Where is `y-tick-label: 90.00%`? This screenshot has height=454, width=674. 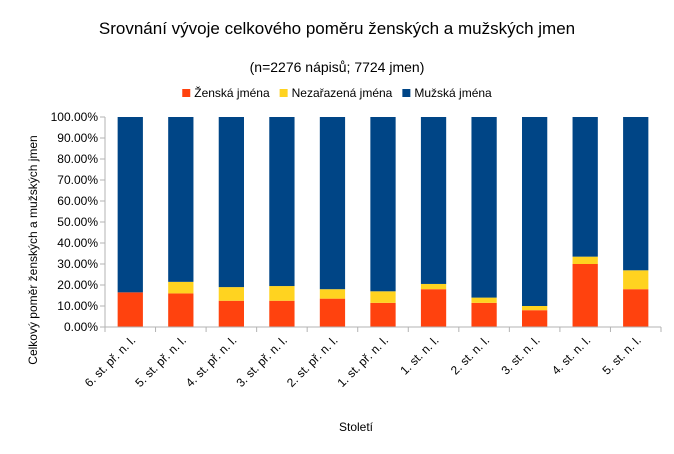
y-tick-label: 90.00% is located at coordinates (77, 138).